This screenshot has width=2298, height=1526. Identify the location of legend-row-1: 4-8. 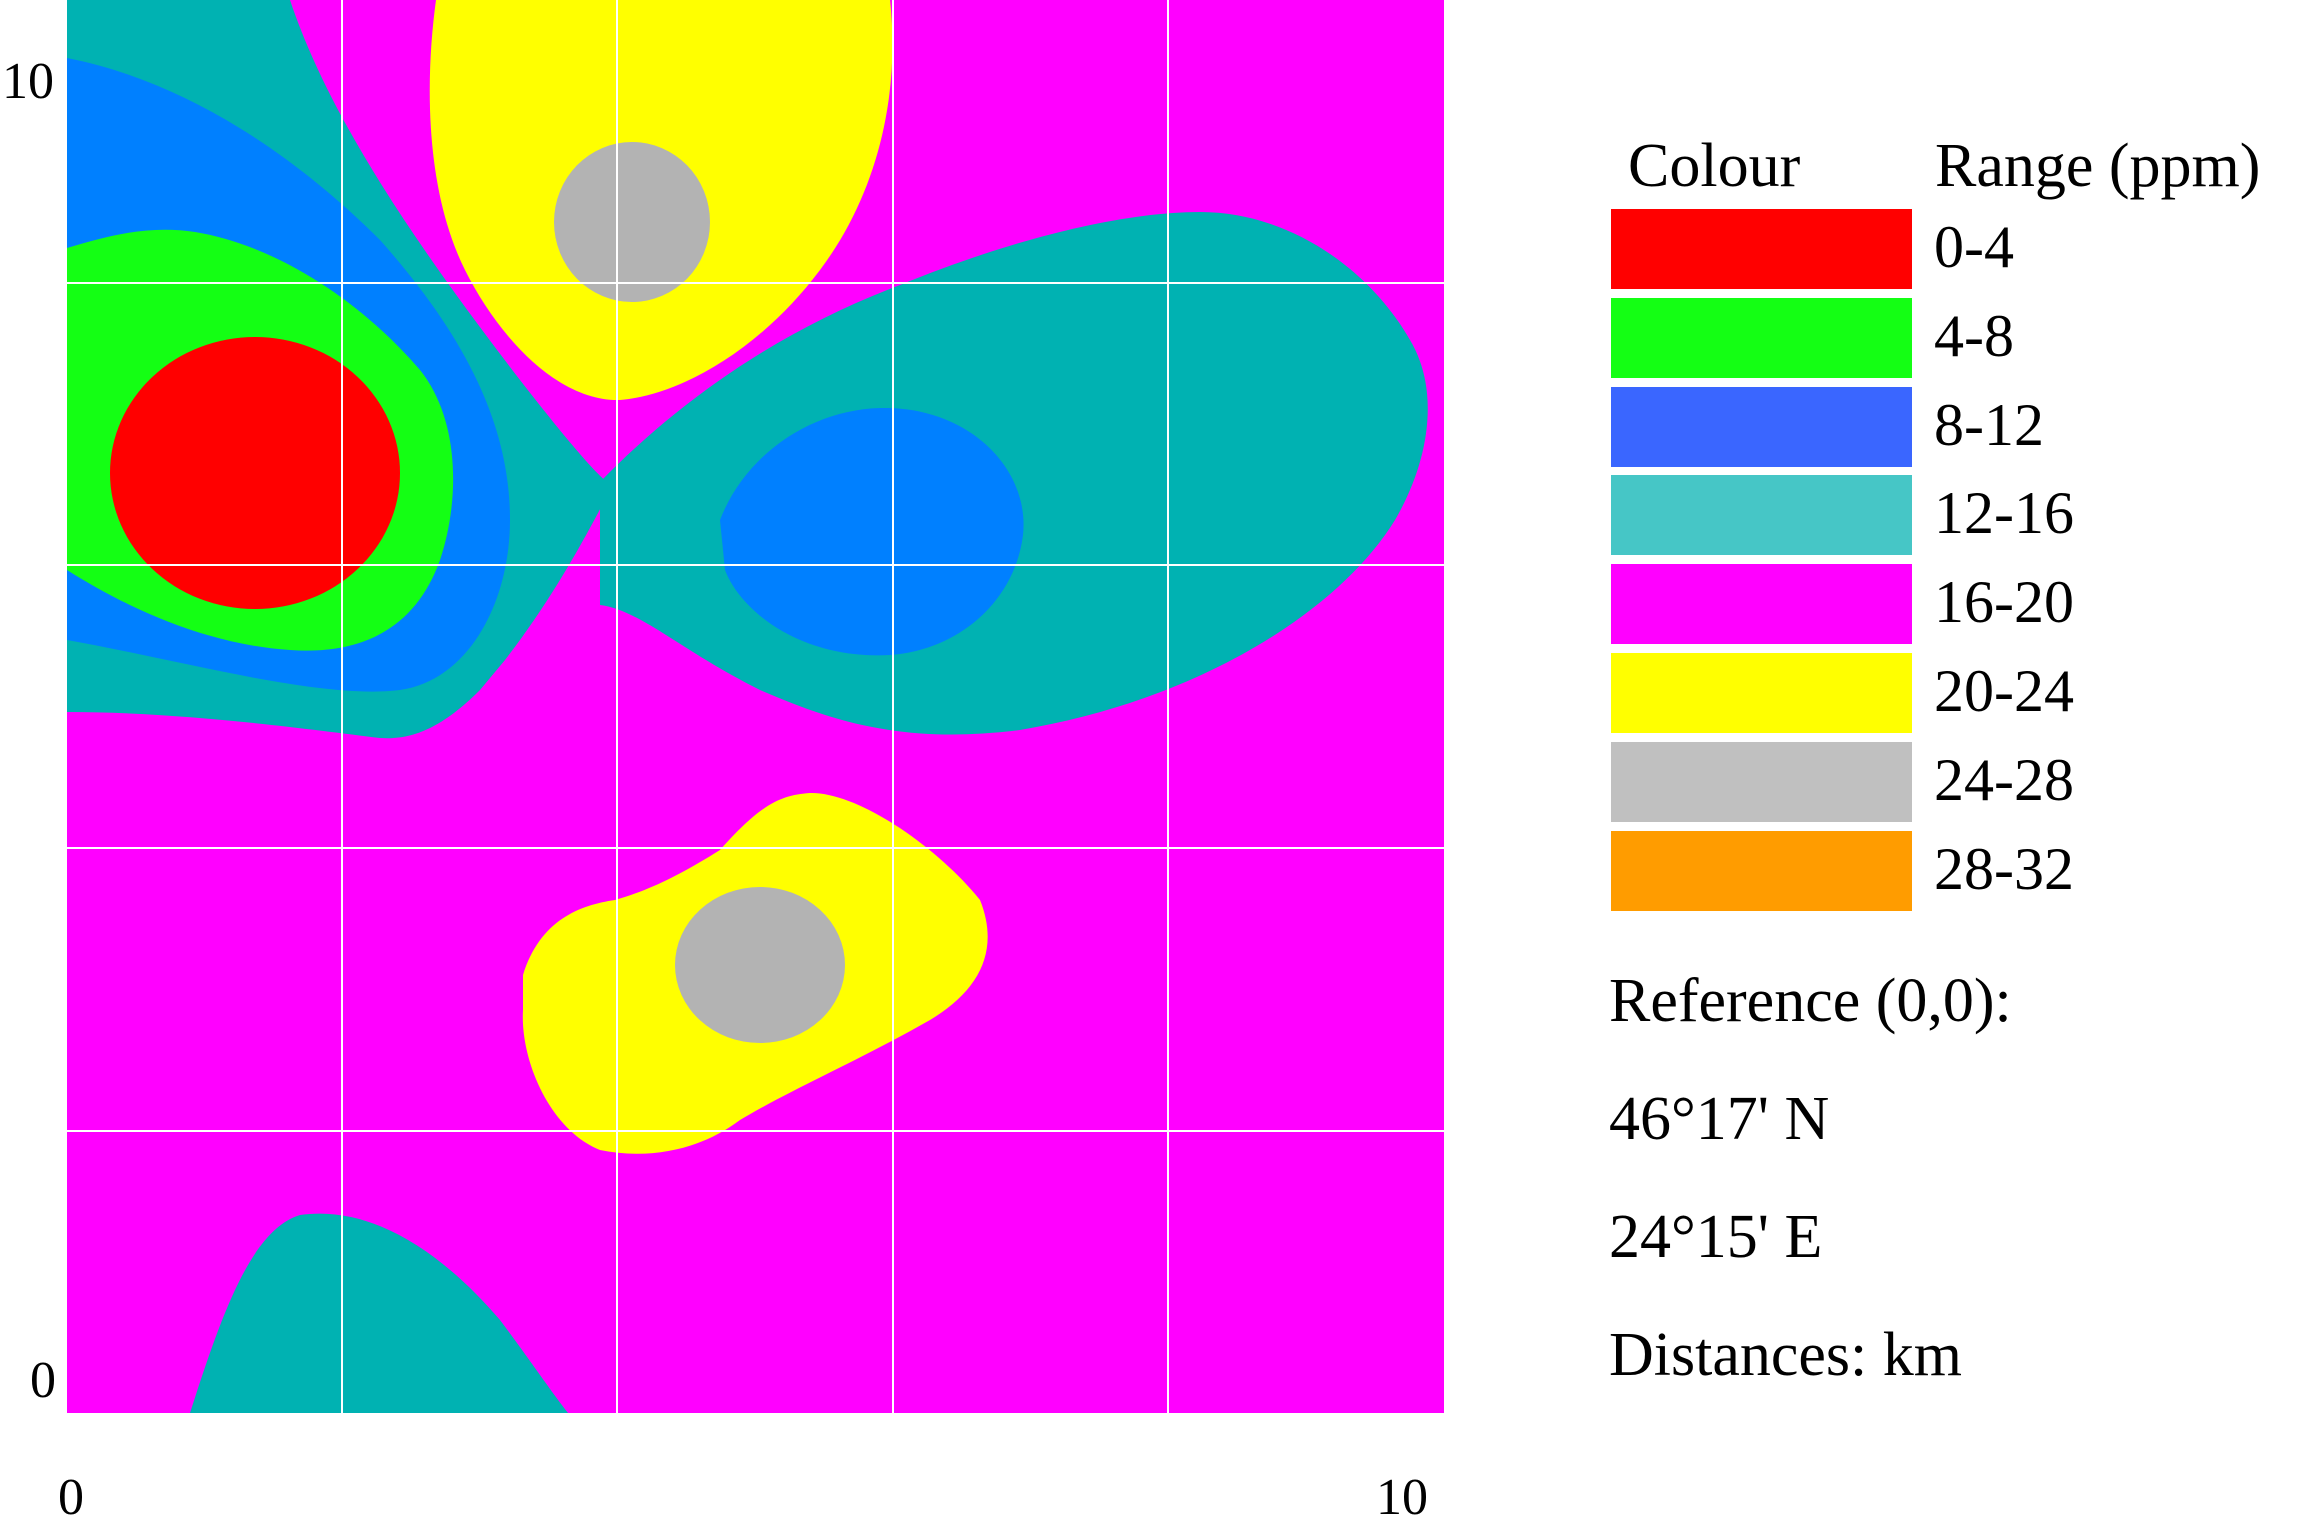
(1953, 338).